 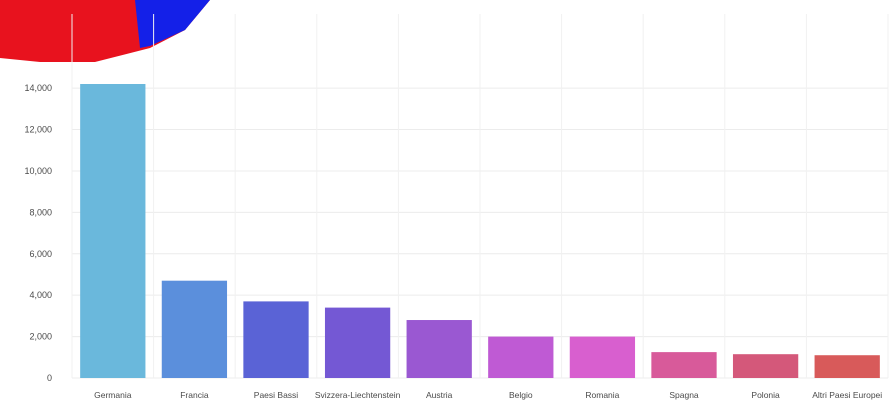 I want to click on y-tick-label: 12,000, so click(x=38, y=130).